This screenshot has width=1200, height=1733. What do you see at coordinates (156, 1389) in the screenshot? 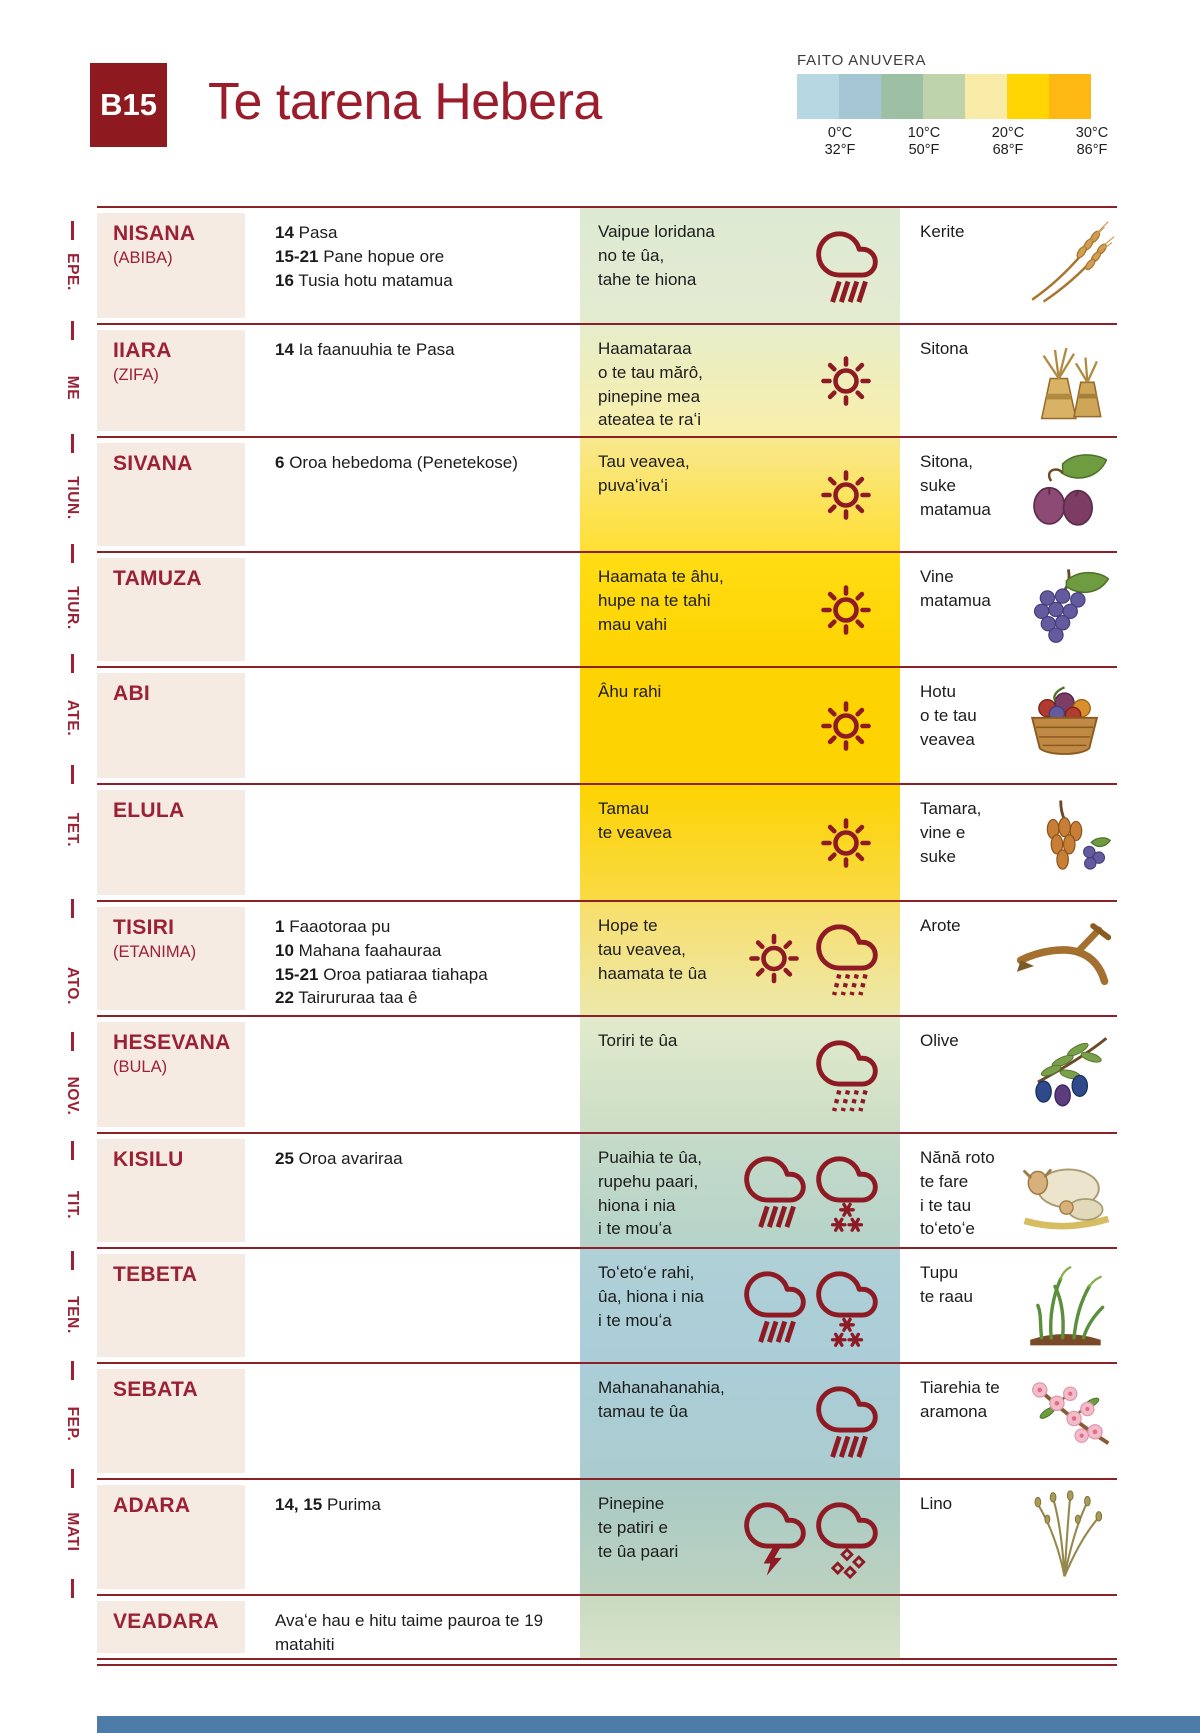
I see `hebrew-month-name: SEBATA` at bounding box center [156, 1389].